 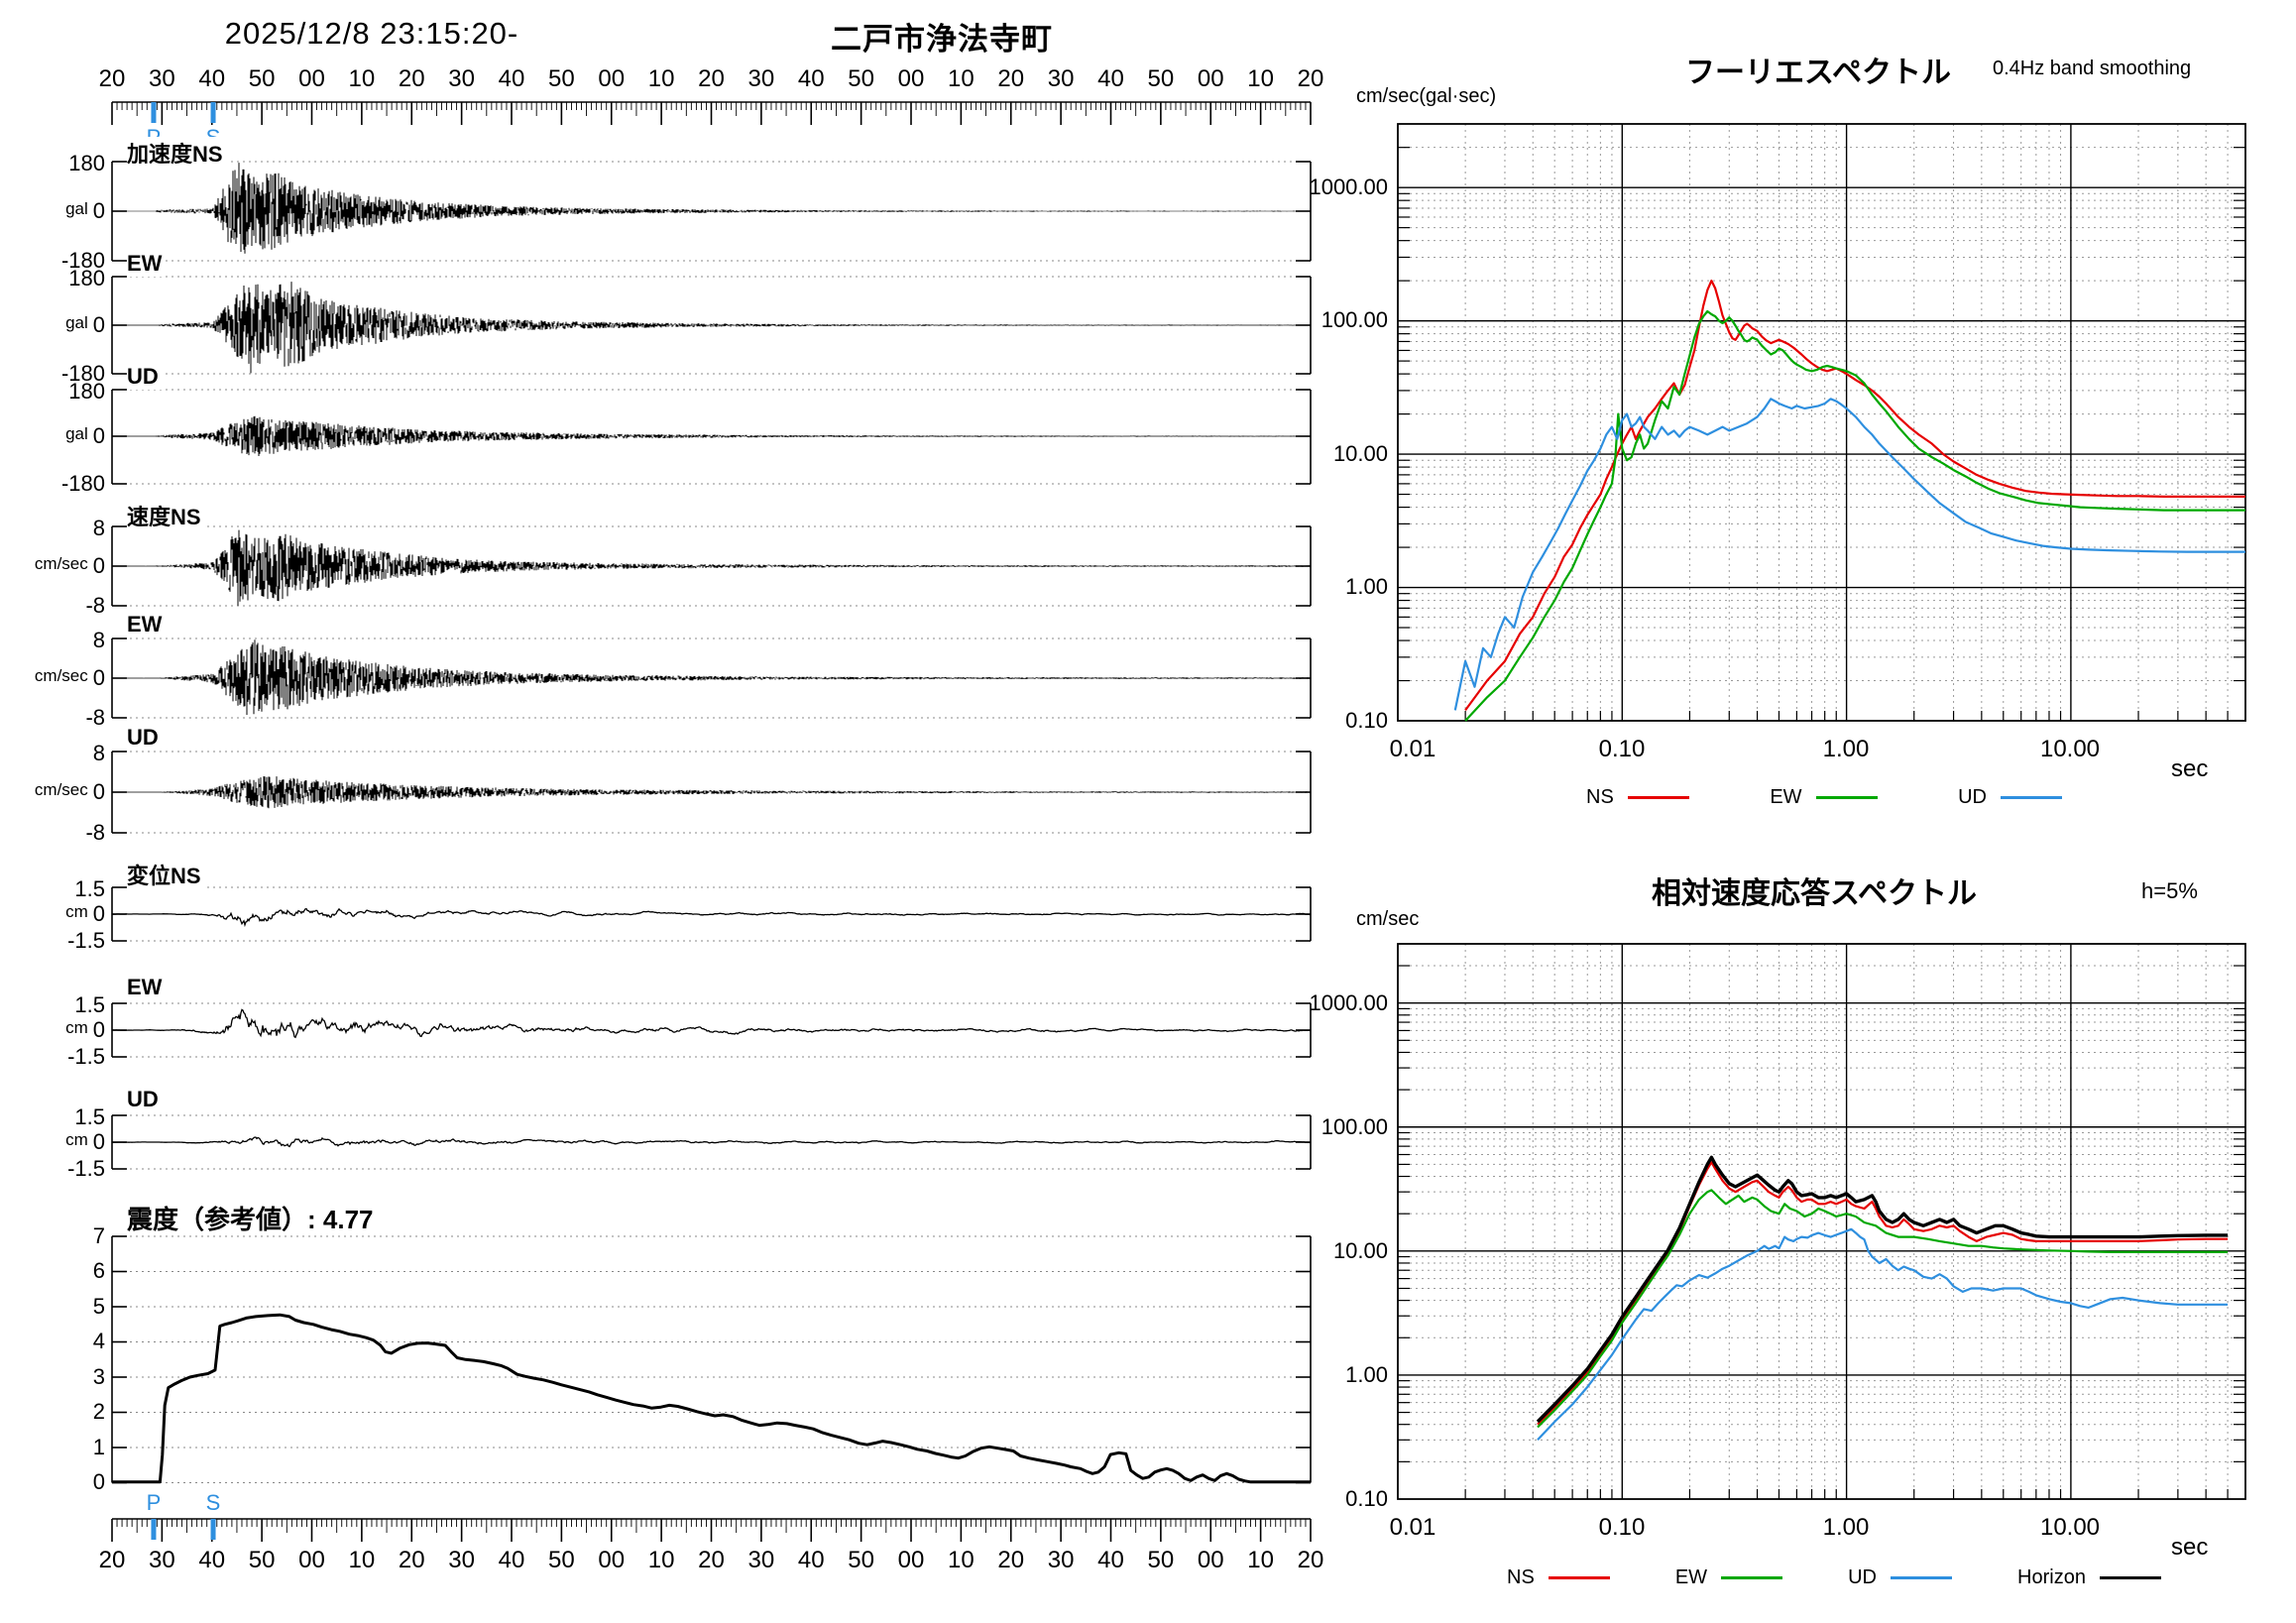 What do you see at coordinates (166, 874) in the screenshot?
I see `trace-label: 変位NS` at bounding box center [166, 874].